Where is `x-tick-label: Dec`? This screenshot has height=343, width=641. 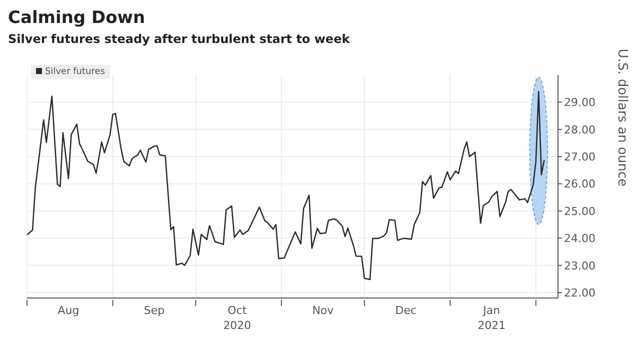 x-tick-label: Dec is located at coordinates (406, 310).